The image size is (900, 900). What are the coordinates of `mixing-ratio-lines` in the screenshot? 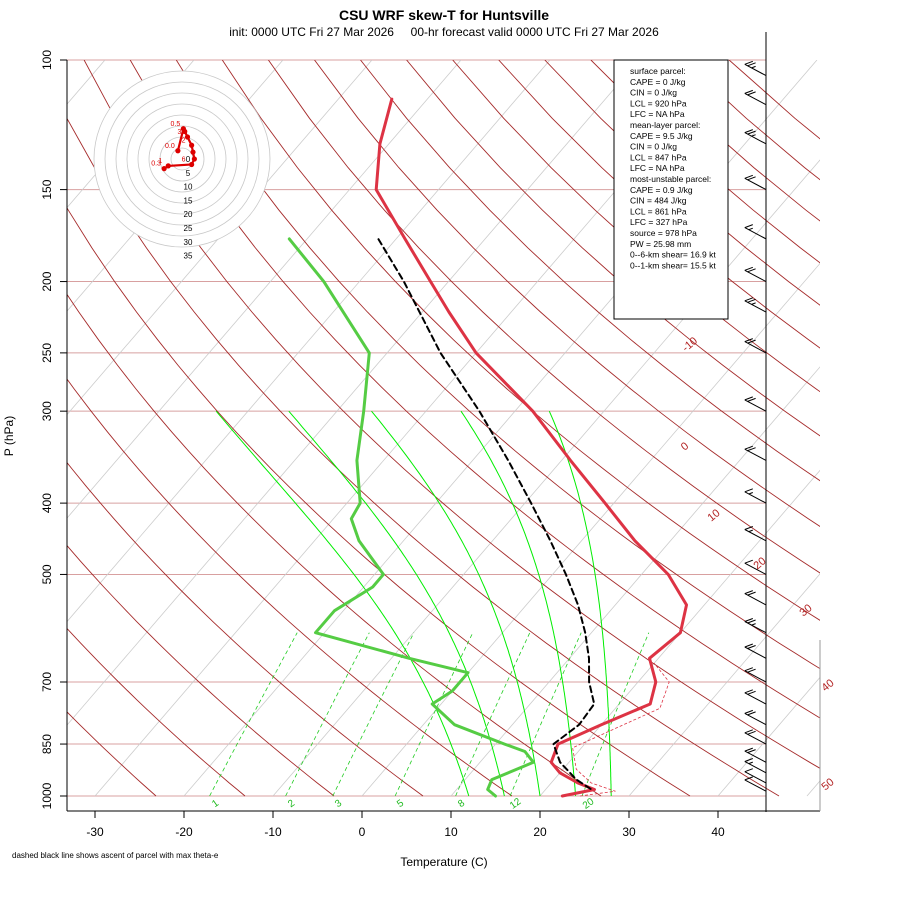 It's located at (429, 714).